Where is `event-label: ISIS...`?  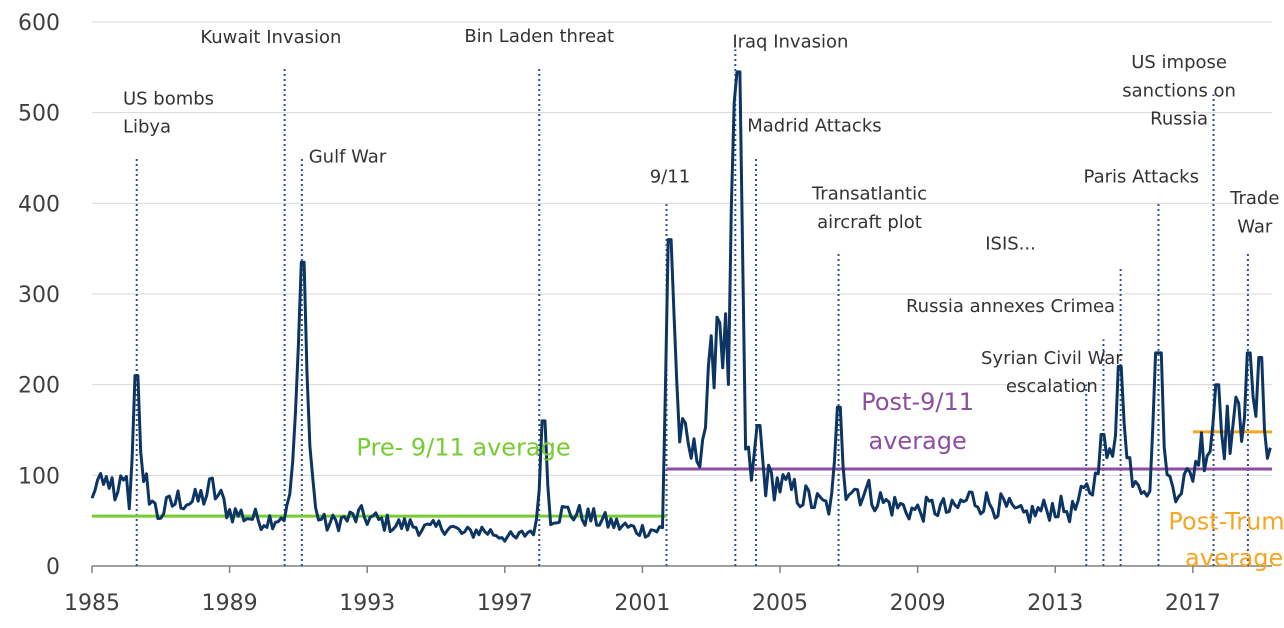 event-label: ISIS... is located at coordinates (1010, 244).